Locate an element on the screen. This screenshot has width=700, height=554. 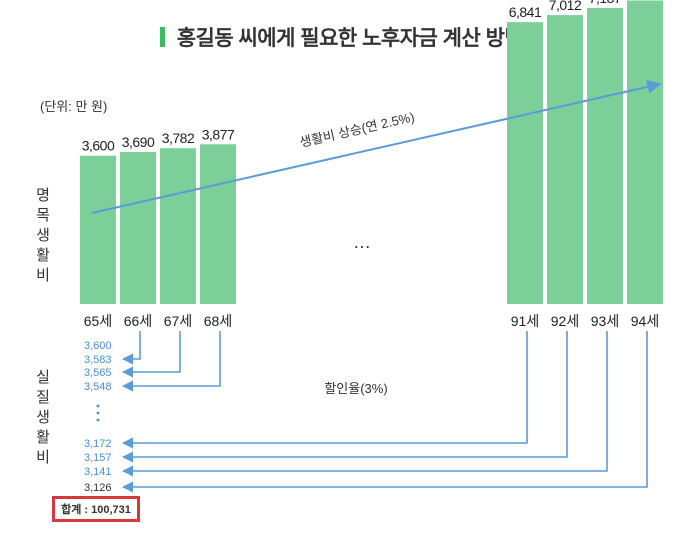
real-value-label: 3,600 is located at coordinates (98, 346).